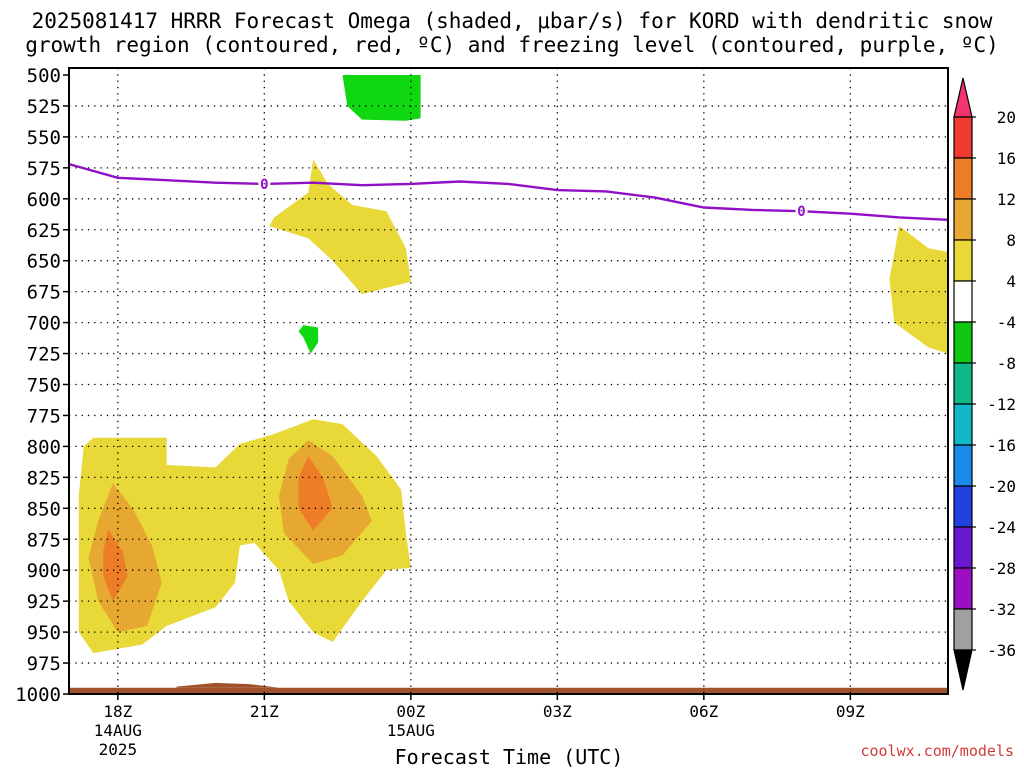 This screenshot has height=768, width=1024. Describe the element at coordinates (1001, 404) in the screenshot. I see `colorbar-label: -12` at that location.